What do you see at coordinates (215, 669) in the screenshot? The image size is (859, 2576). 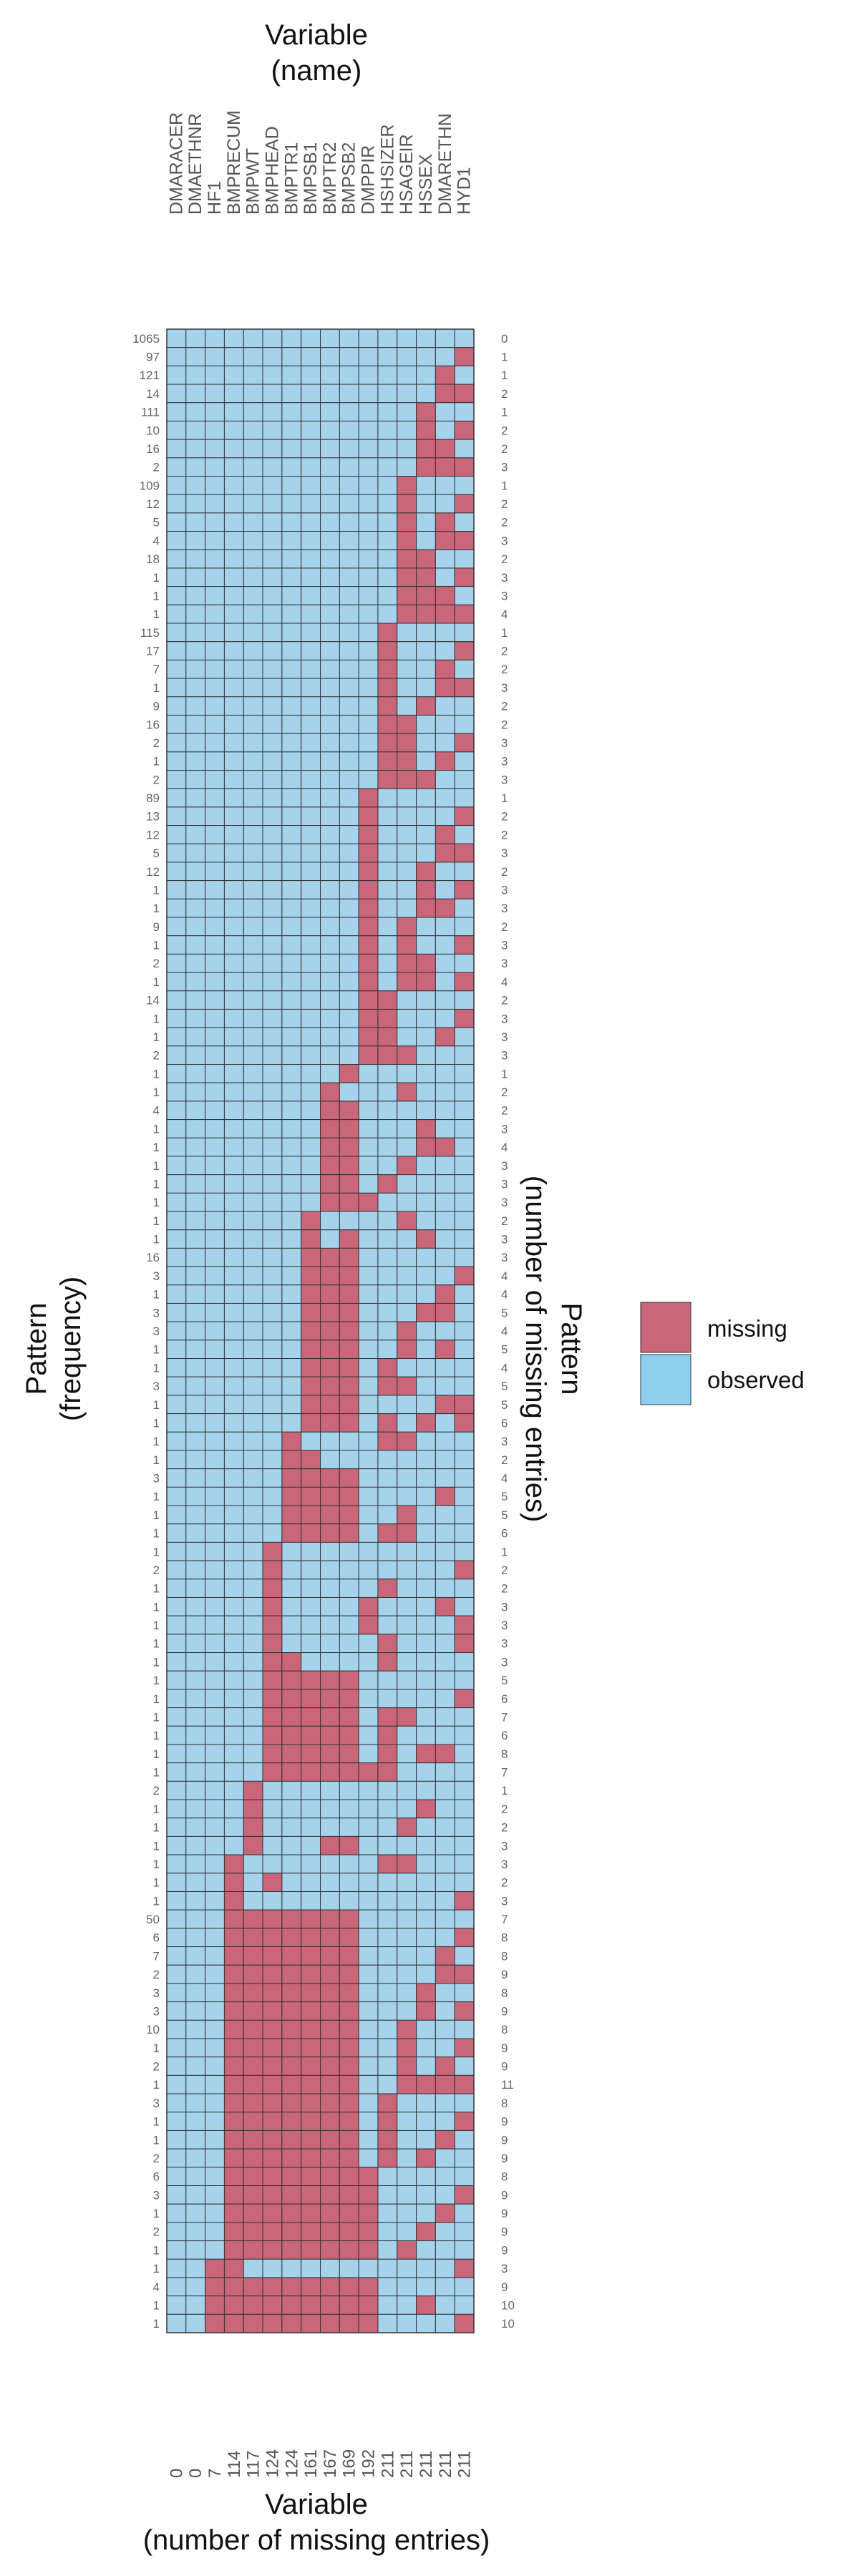 I see `cell-r18-c2` at bounding box center [215, 669].